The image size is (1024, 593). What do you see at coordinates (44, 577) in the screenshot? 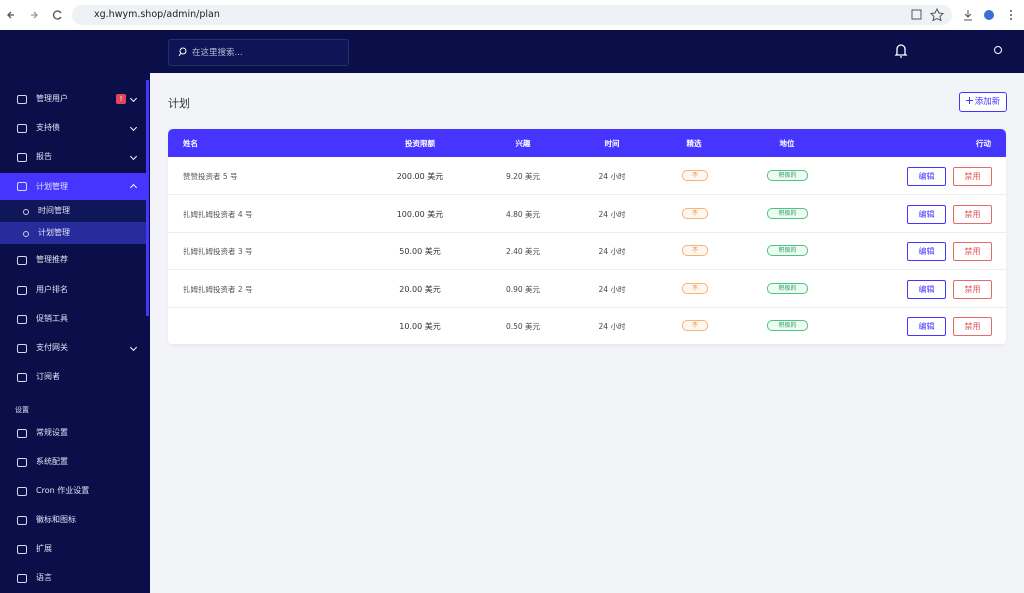
I see `menu-label: 语言` at bounding box center [44, 577].